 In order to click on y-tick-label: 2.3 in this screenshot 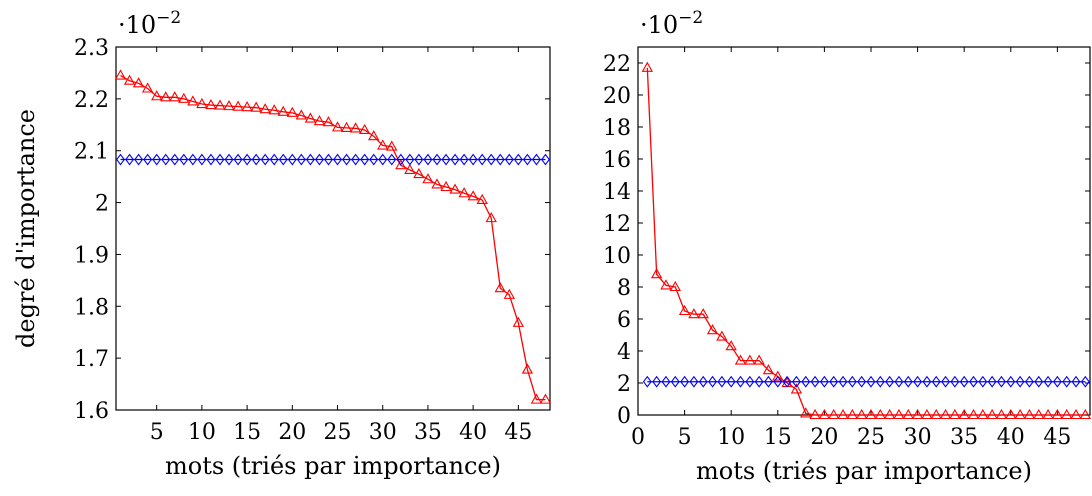, I will do `click(91, 48)`.